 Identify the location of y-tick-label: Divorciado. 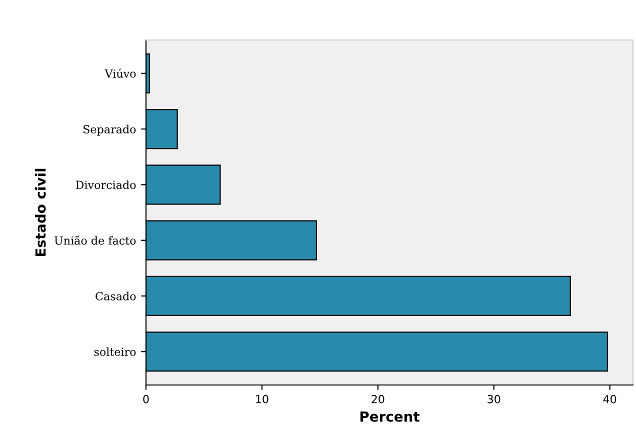
(106, 185).